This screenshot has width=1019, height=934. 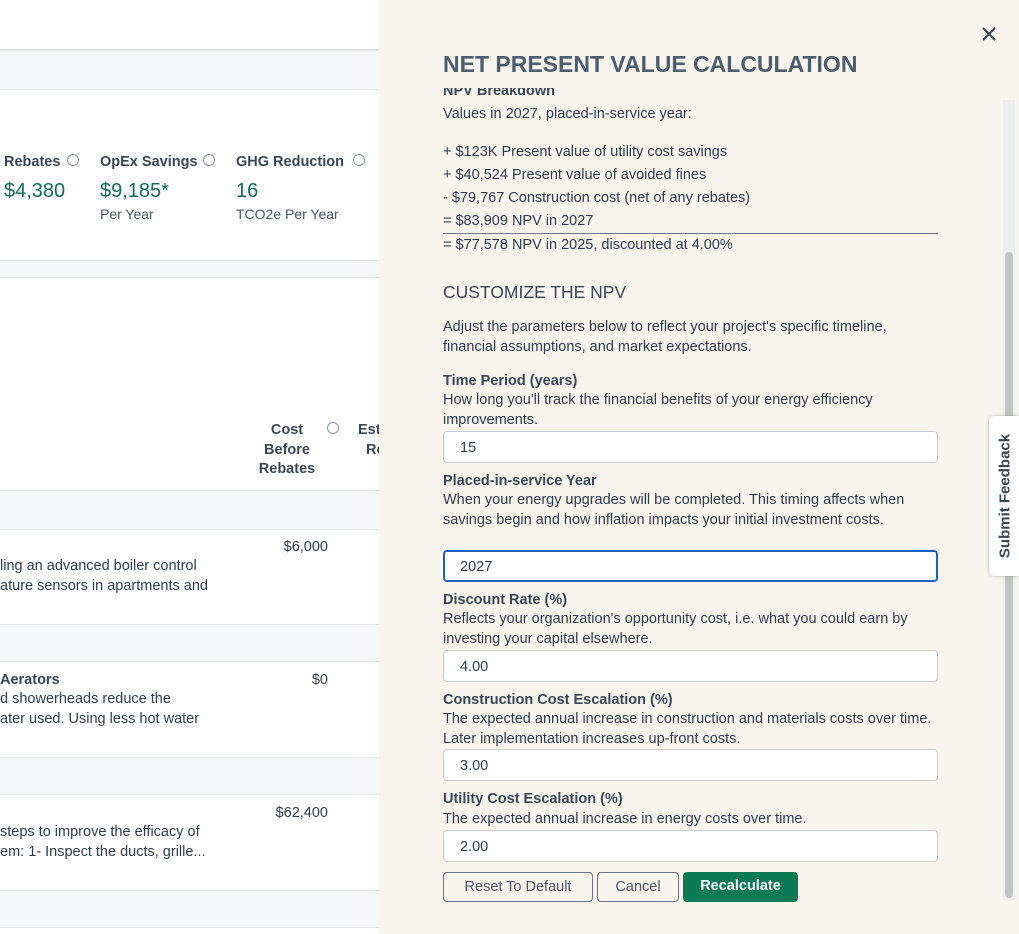 I want to click on description-line: ling an advanced boiler control, so click(x=98, y=566).